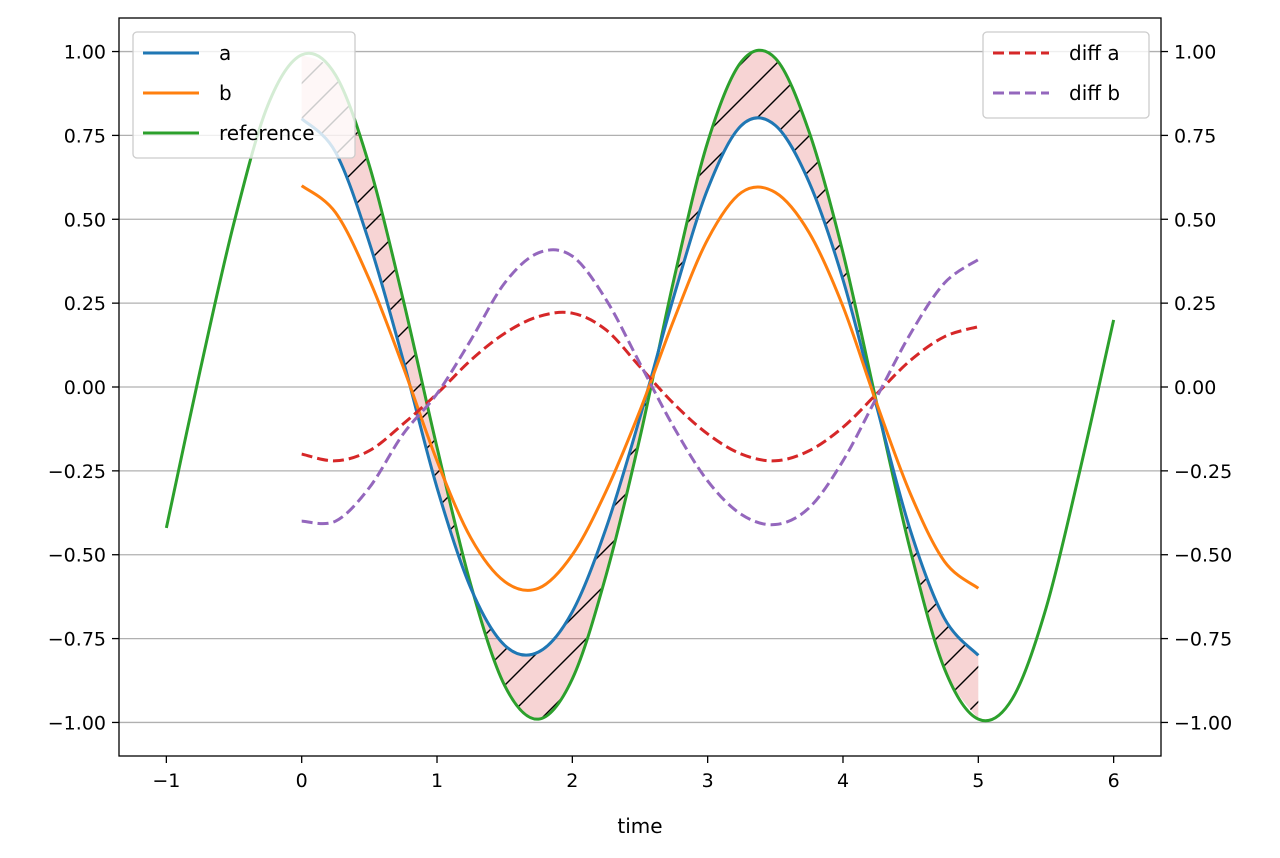  Describe the element at coordinates (77, 472) in the screenshot. I see `y-tick-label: −0.25` at that location.